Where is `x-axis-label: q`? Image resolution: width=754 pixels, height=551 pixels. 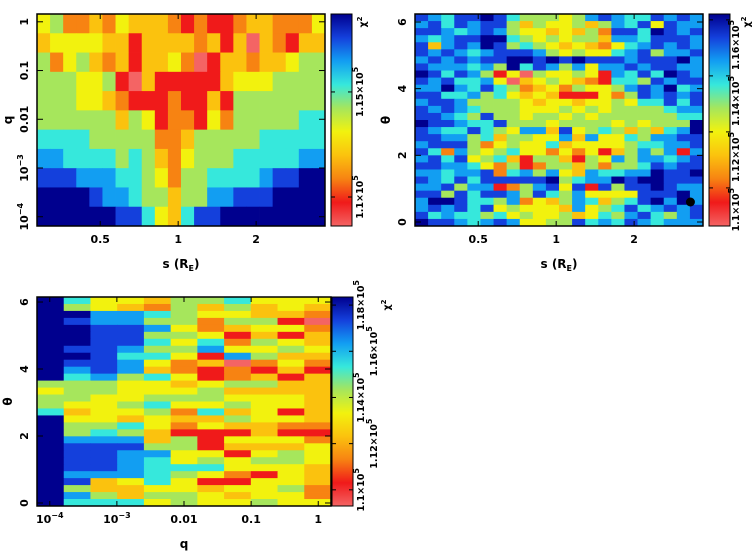
x-axis-label: q is located at coordinates (184, 544).